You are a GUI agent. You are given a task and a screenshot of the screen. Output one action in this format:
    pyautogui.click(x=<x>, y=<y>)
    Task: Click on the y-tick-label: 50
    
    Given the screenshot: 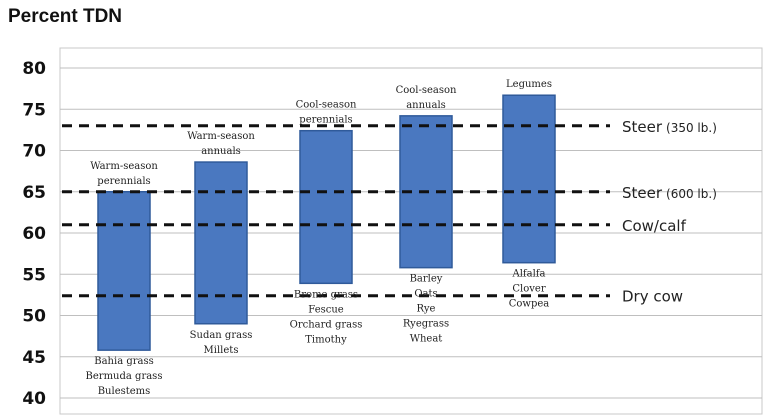 What is the action you would take?
    pyautogui.click(x=34, y=317)
    